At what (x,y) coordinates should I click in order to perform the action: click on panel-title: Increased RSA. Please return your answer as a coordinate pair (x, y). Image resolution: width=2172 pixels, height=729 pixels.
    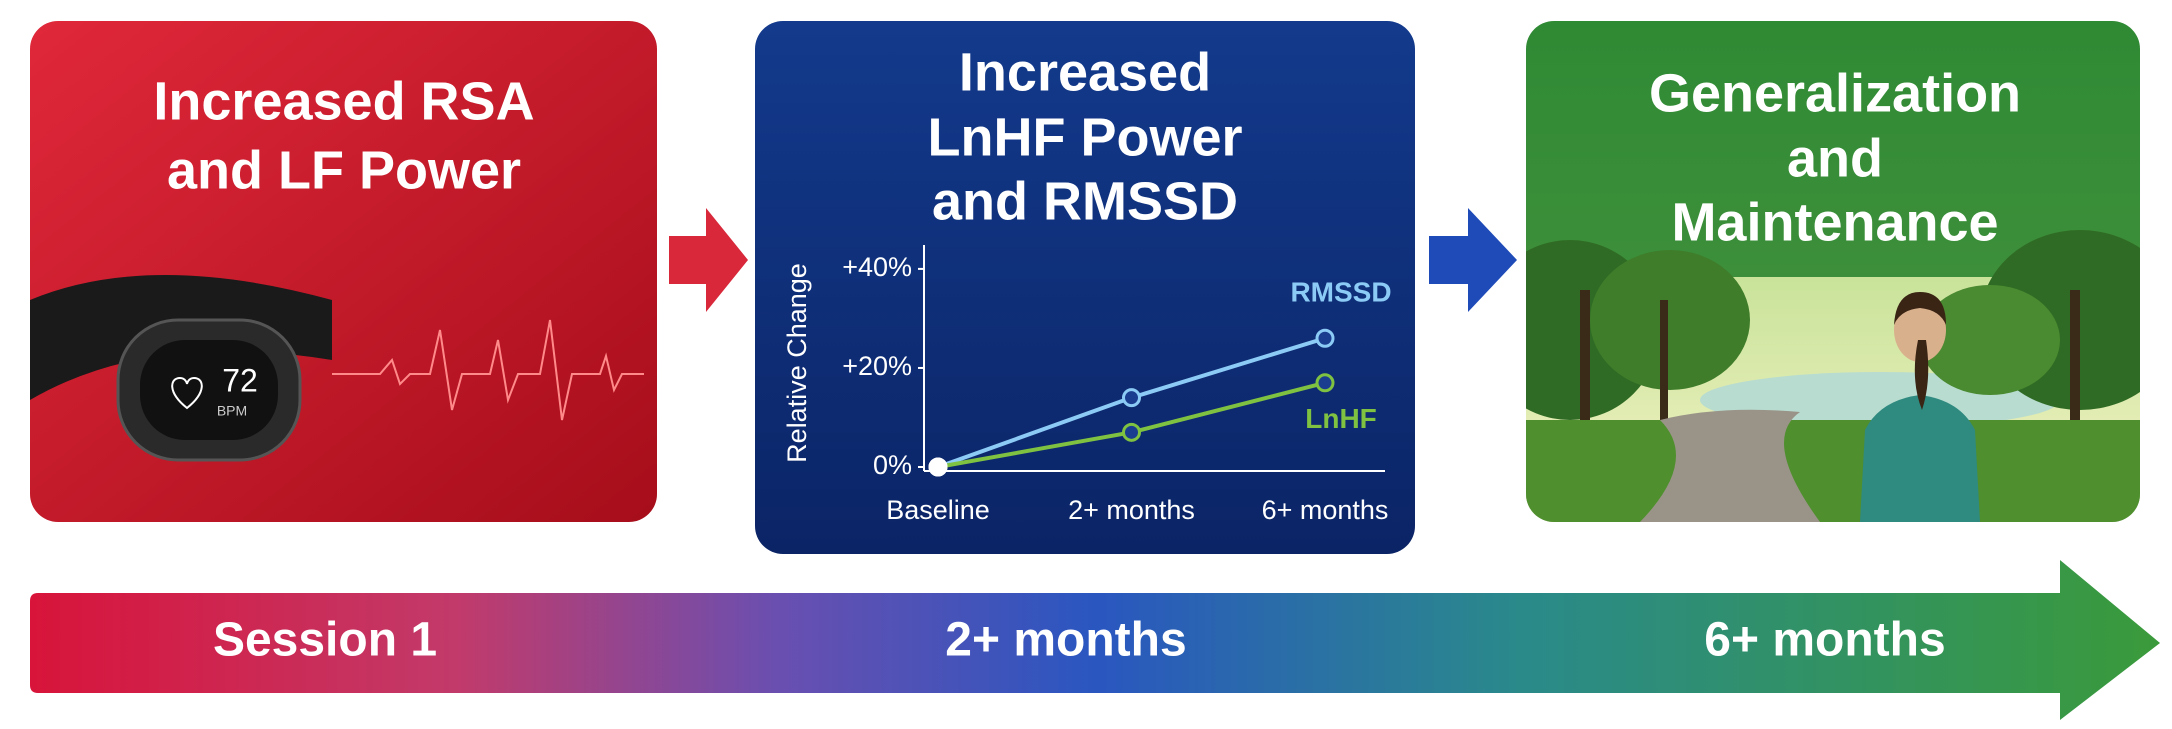
    Looking at the image, I should click on (343, 101).